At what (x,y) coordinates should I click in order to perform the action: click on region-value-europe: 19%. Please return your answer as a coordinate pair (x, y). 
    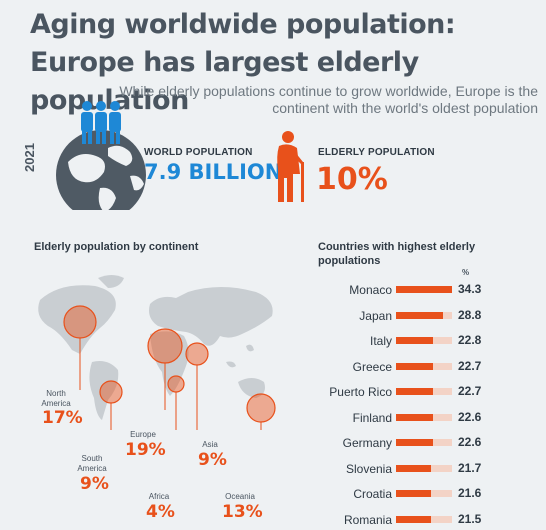
    Looking at the image, I should click on (145, 450).